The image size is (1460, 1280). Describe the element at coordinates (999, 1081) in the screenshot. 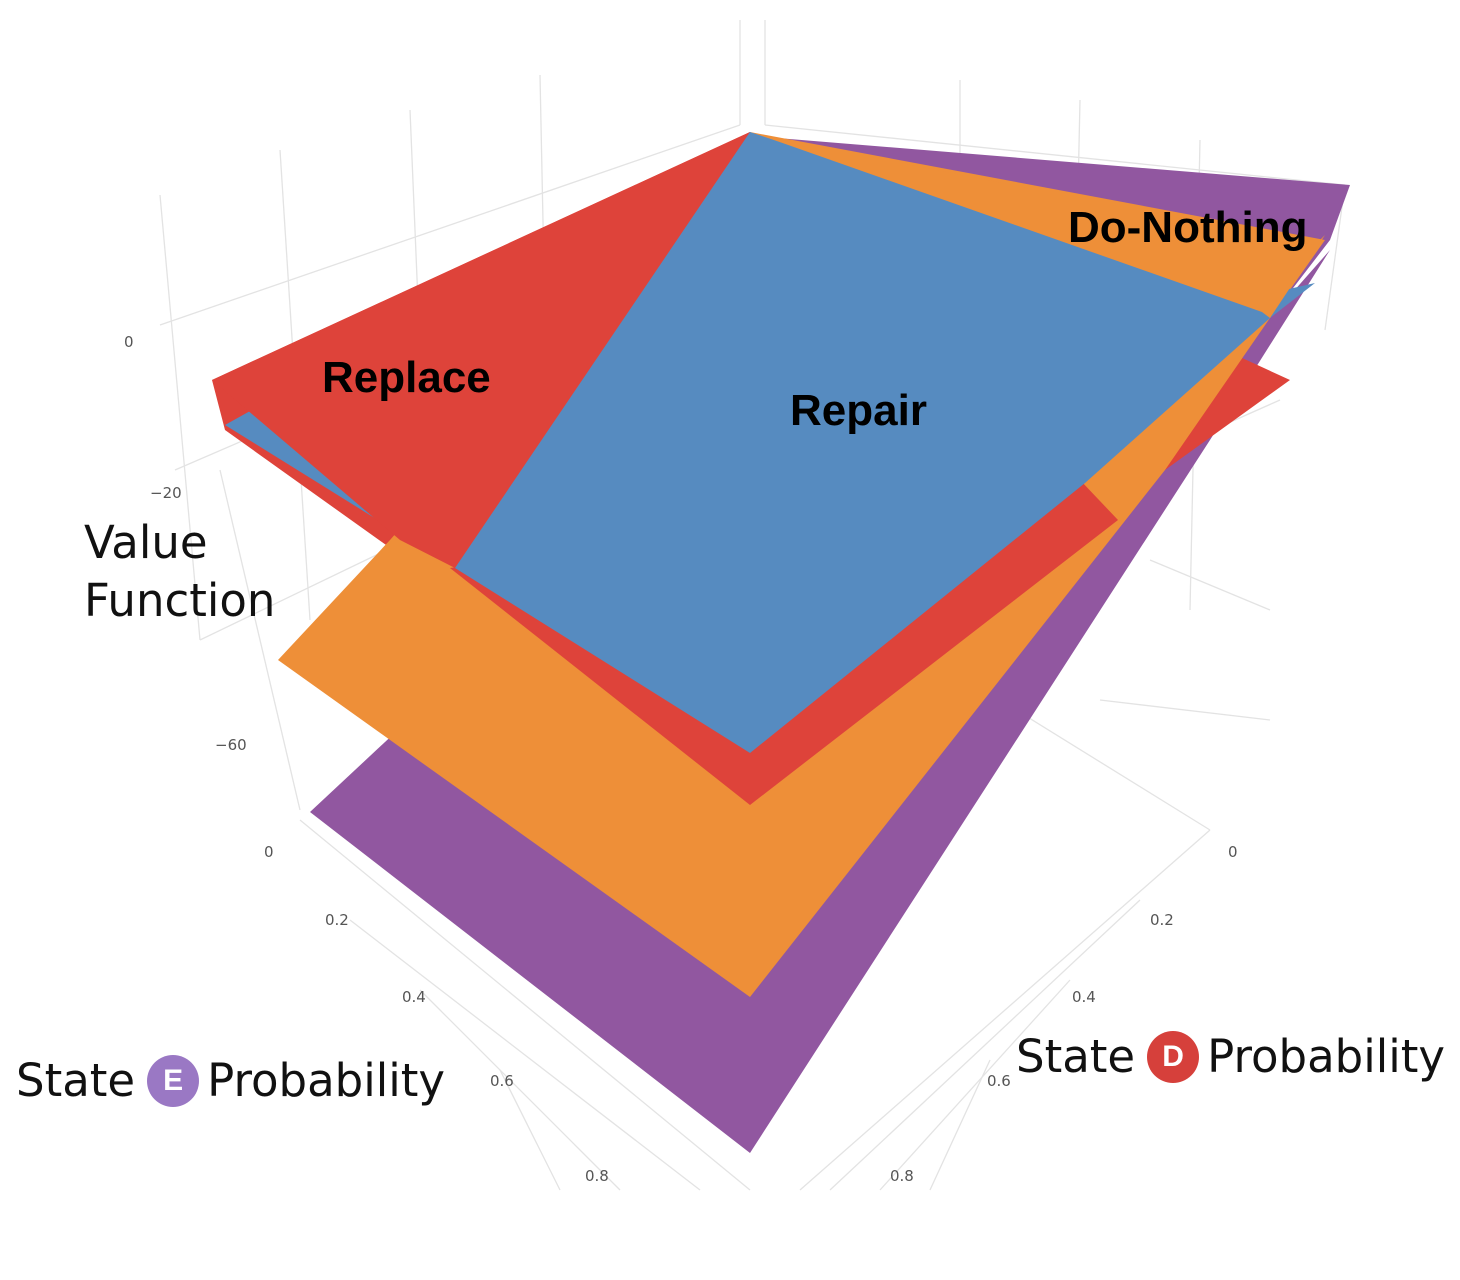

I see `d-tick: 0.6` at that location.